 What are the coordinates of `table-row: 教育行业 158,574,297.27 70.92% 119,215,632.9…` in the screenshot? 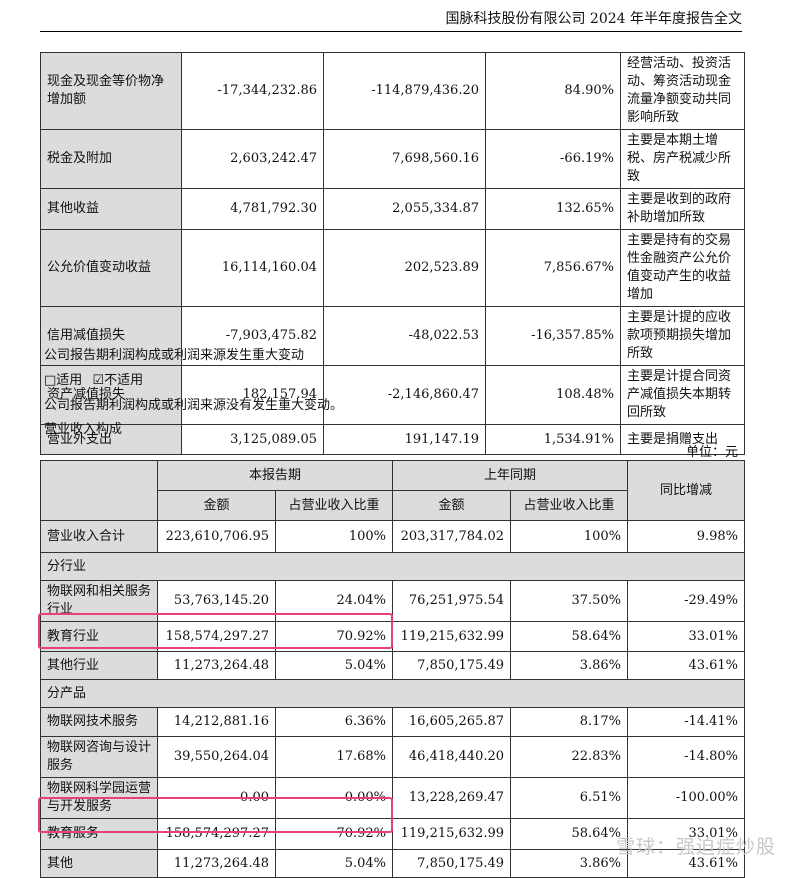 It's located at (393, 636).